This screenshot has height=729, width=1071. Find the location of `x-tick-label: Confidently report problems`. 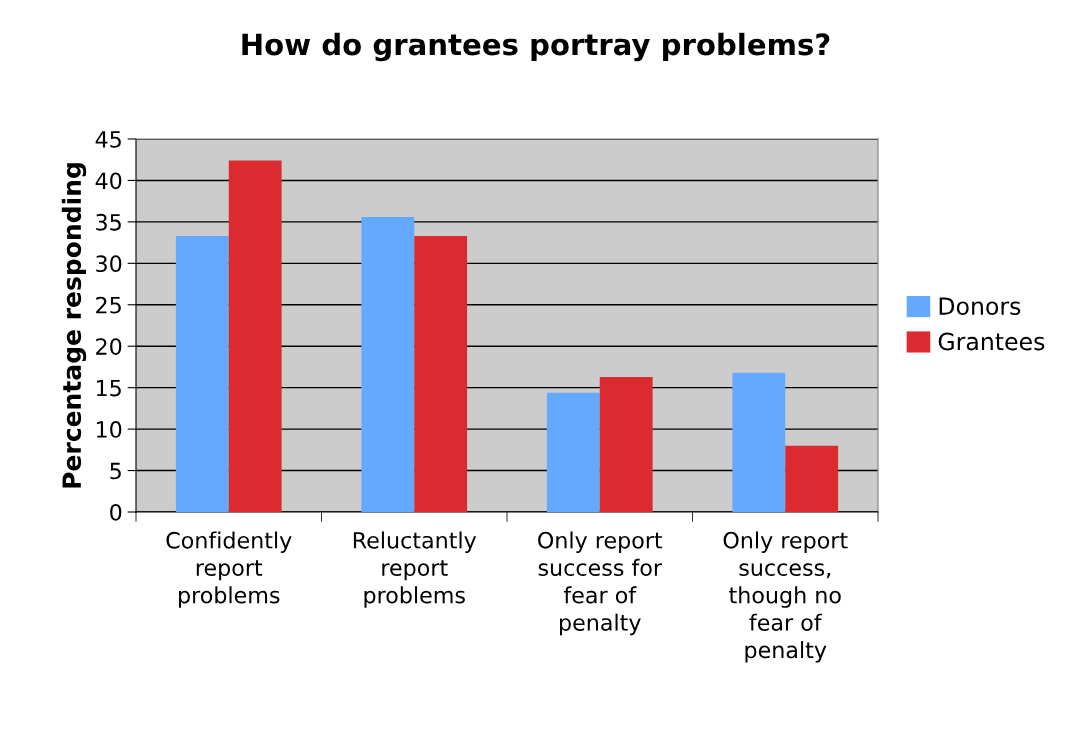

x-tick-label: Confidently report problems is located at coordinates (229, 569).